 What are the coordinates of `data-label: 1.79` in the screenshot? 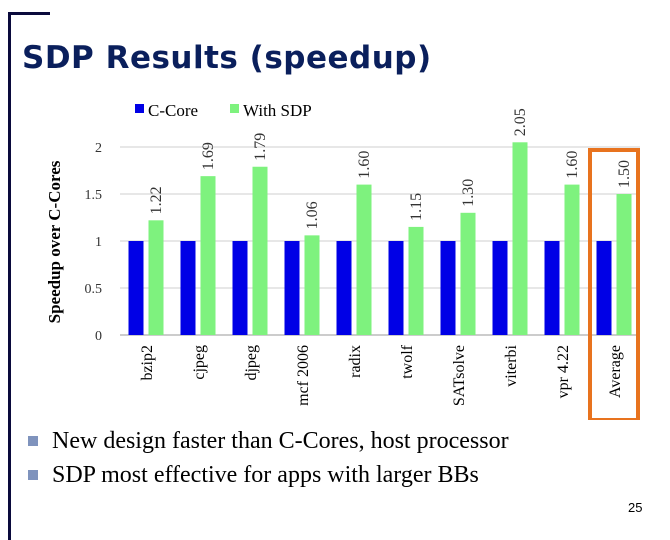 It's located at (260, 147).